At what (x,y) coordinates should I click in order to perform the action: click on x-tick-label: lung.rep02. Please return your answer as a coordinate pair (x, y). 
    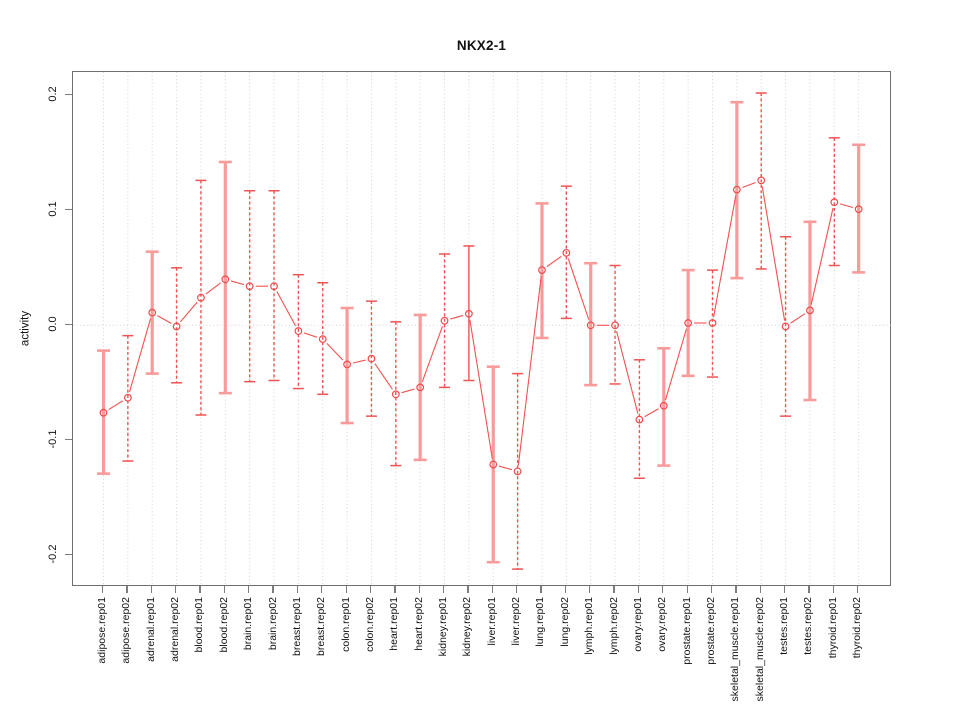
    Looking at the image, I should click on (564, 622).